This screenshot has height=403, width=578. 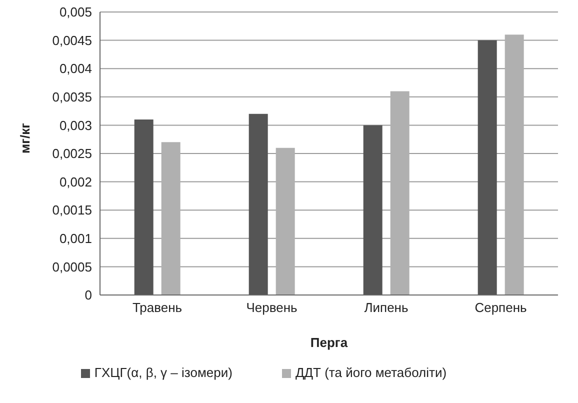 What do you see at coordinates (72, 210) in the screenshot?
I see `y-tick-label: 0,0015` at bounding box center [72, 210].